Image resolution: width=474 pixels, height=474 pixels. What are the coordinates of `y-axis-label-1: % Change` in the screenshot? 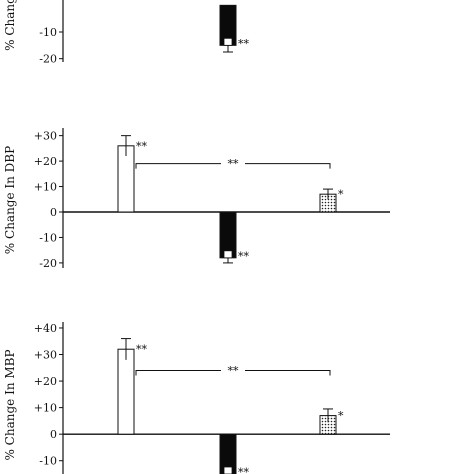 It's located at (10, 25).